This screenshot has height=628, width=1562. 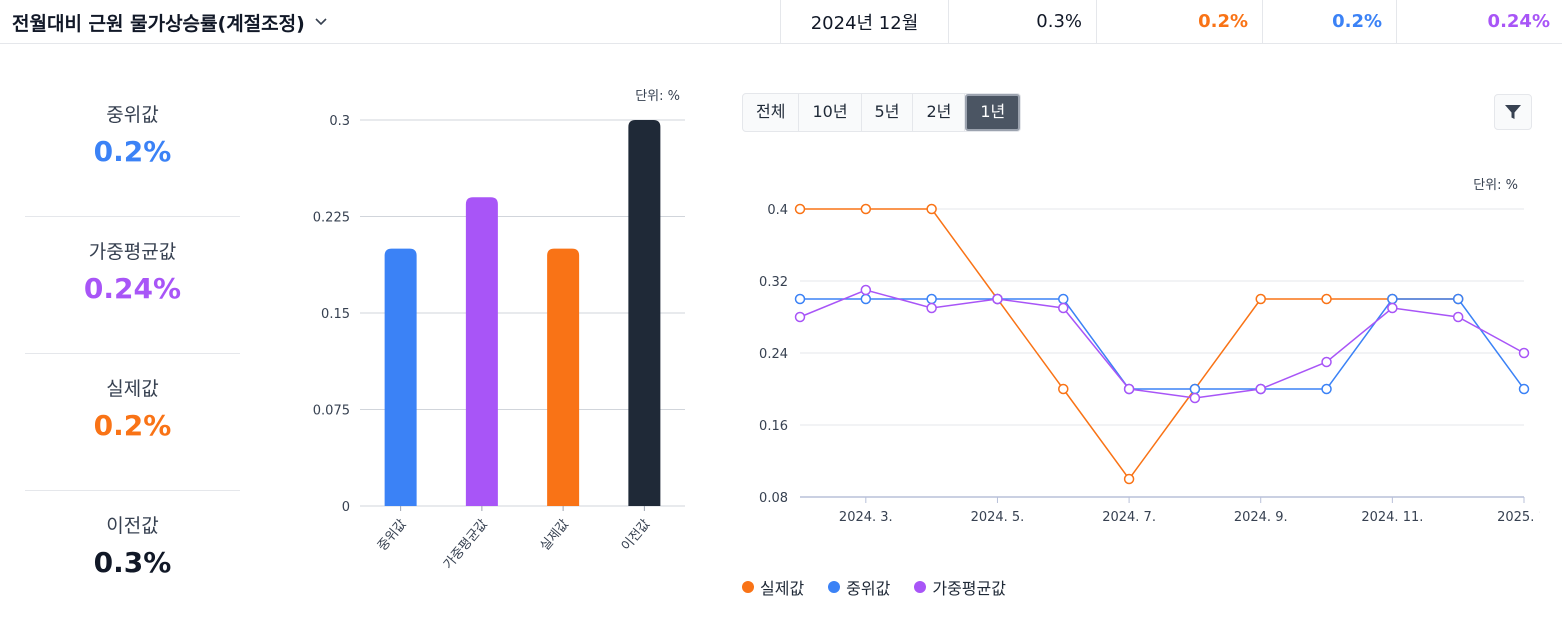 What do you see at coordinates (1479, 21) in the screenshot?
I see `header-weighted-value: 0.24%` at bounding box center [1479, 21].